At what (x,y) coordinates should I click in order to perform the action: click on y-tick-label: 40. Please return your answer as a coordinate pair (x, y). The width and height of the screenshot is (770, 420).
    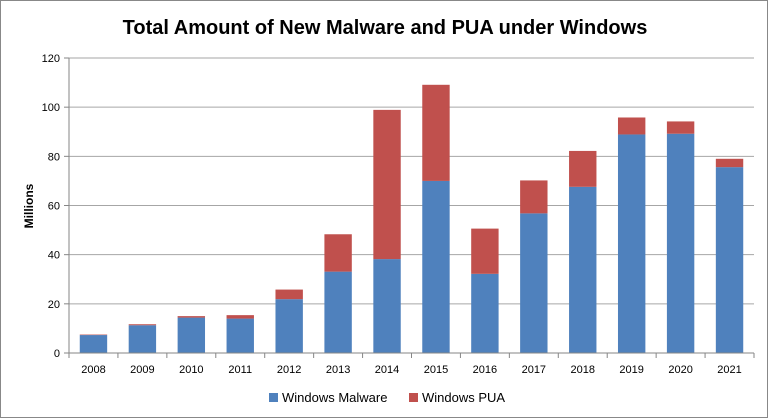
    Looking at the image, I should click on (54, 256).